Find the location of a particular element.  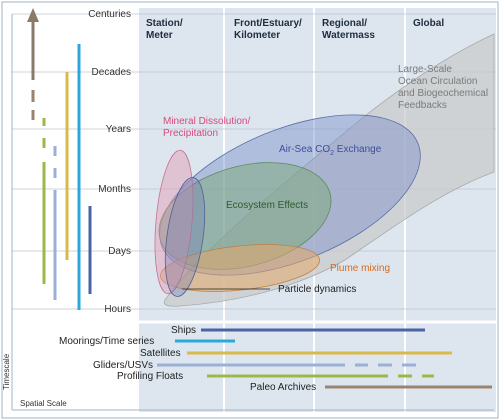

timescale-decades: Decades is located at coordinates (111, 72).